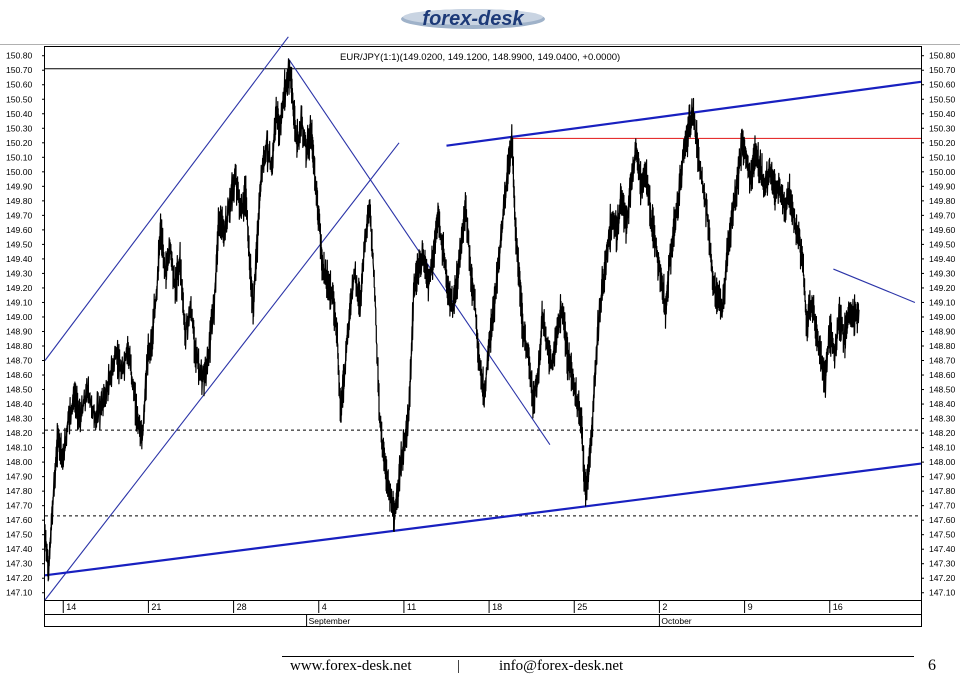 The width and height of the screenshot is (960, 677). I want to click on forex-desk-logo: forex-desk, so click(473, 19).